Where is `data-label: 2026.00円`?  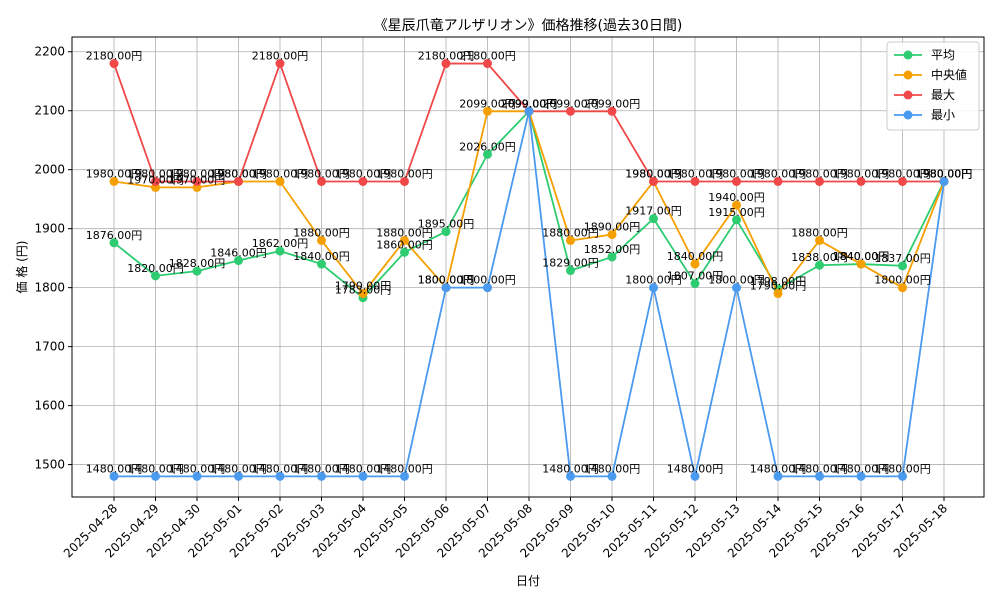
data-label: 2026.00円 is located at coordinates (487, 146).